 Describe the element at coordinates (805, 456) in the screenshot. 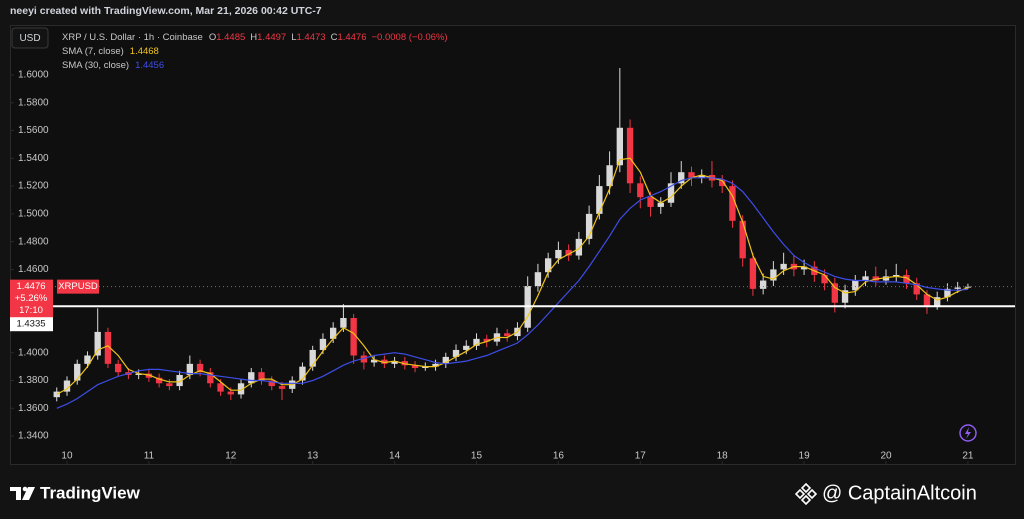

I see `x-tick-label: 19` at that location.